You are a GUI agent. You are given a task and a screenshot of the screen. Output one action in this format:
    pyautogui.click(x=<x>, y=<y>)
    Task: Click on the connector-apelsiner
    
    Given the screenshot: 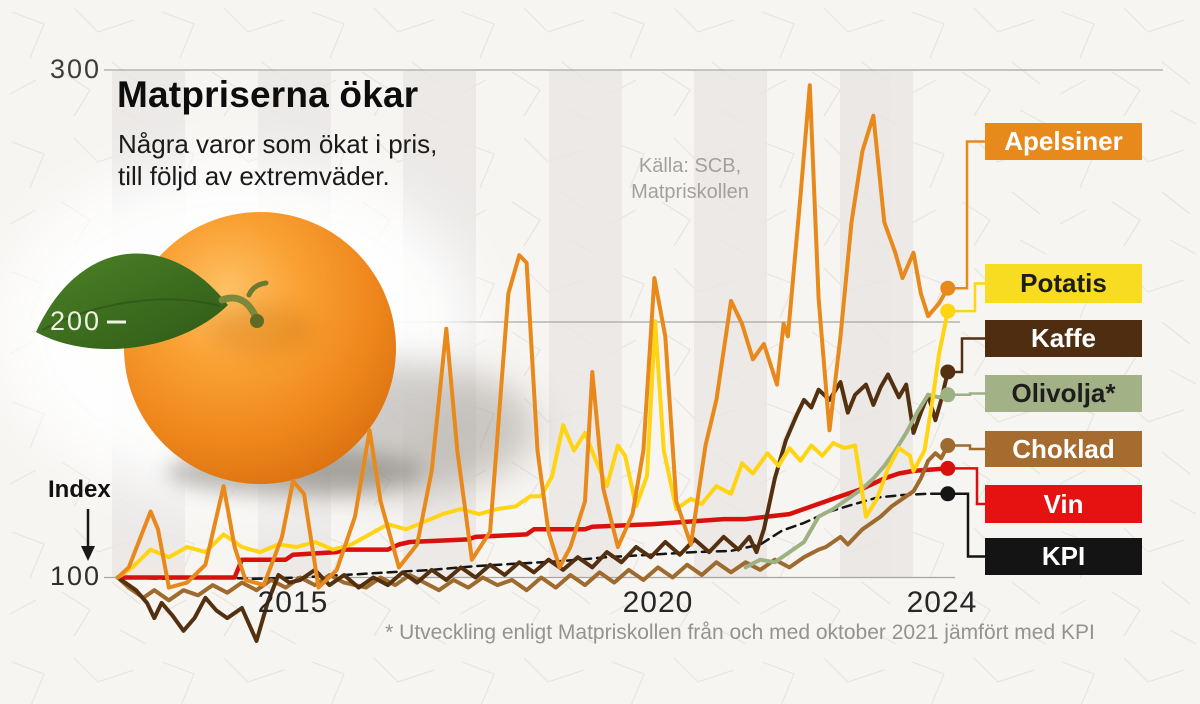 What is the action you would take?
    pyautogui.click(x=966, y=215)
    